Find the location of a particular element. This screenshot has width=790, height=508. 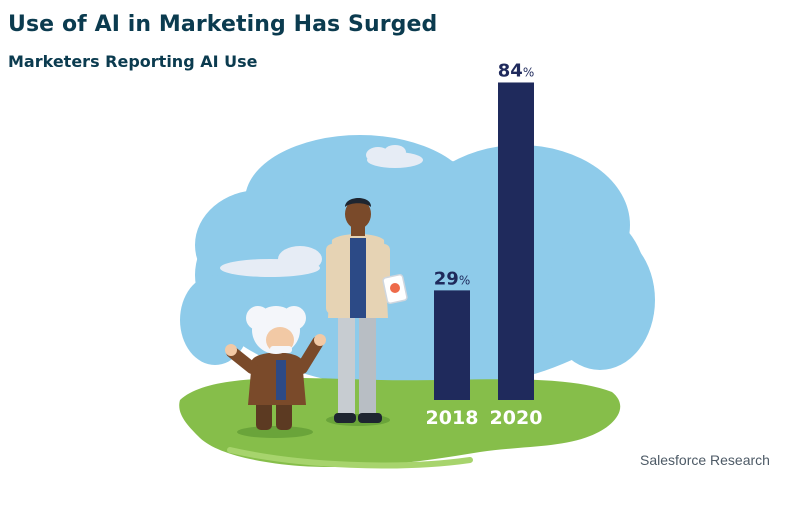

bar-2020 is located at coordinates (516, 241).